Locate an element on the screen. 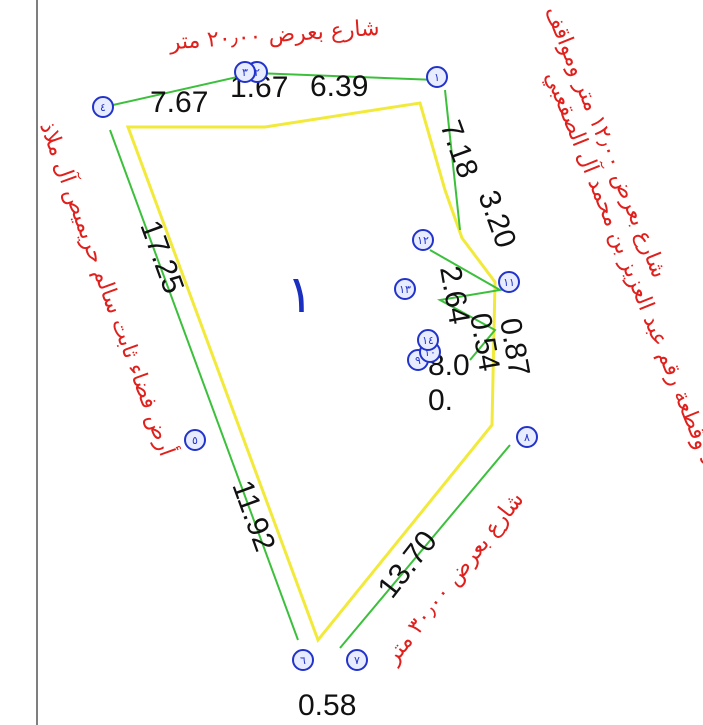  node: ٧ is located at coordinates (357, 660).